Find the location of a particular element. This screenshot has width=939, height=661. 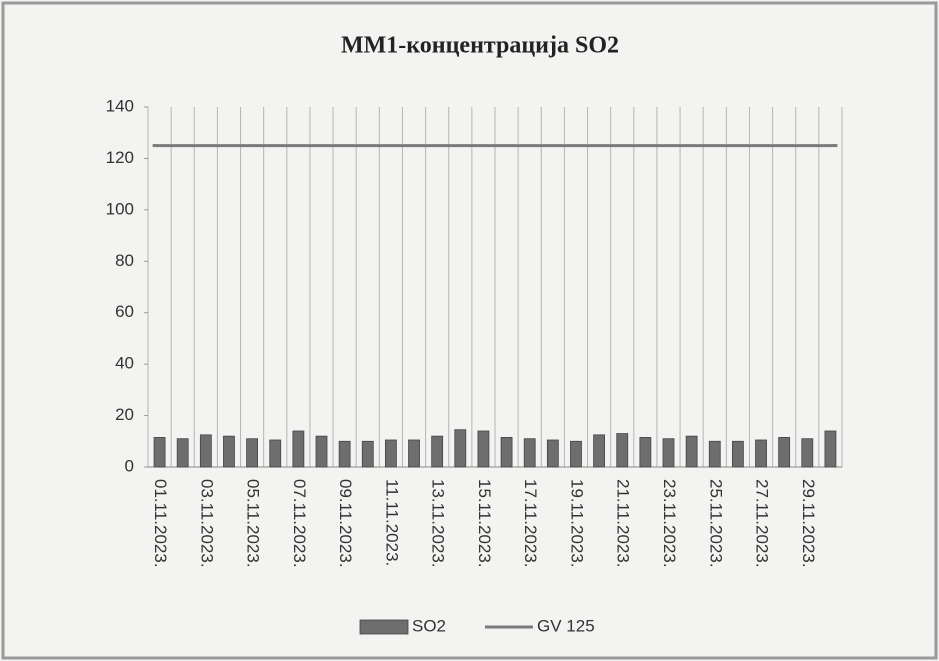

y-tick-label: 100 is located at coordinates (120, 208).